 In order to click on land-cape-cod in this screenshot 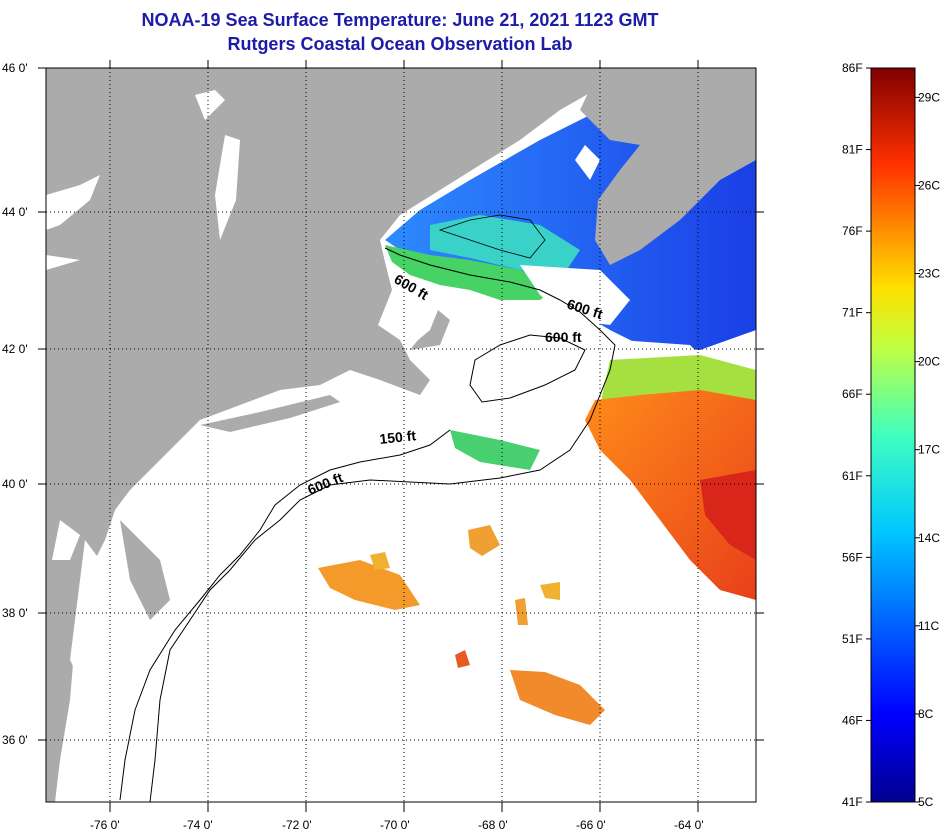, I will do `click(430, 330)`.